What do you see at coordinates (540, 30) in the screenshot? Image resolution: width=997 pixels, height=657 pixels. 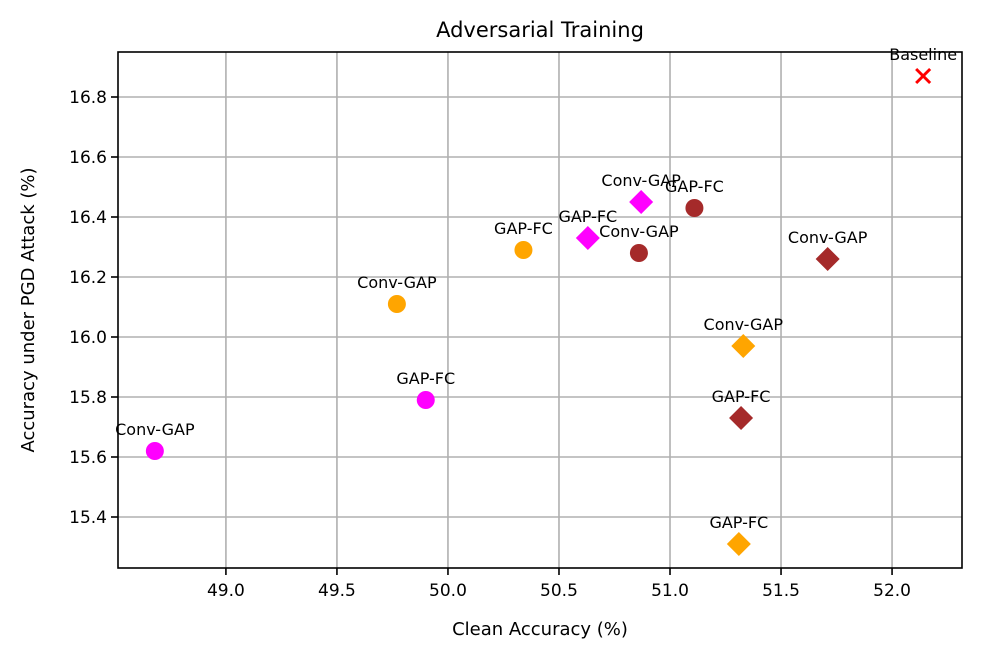 I see `chart-title: Adversarial Training` at bounding box center [540, 30].